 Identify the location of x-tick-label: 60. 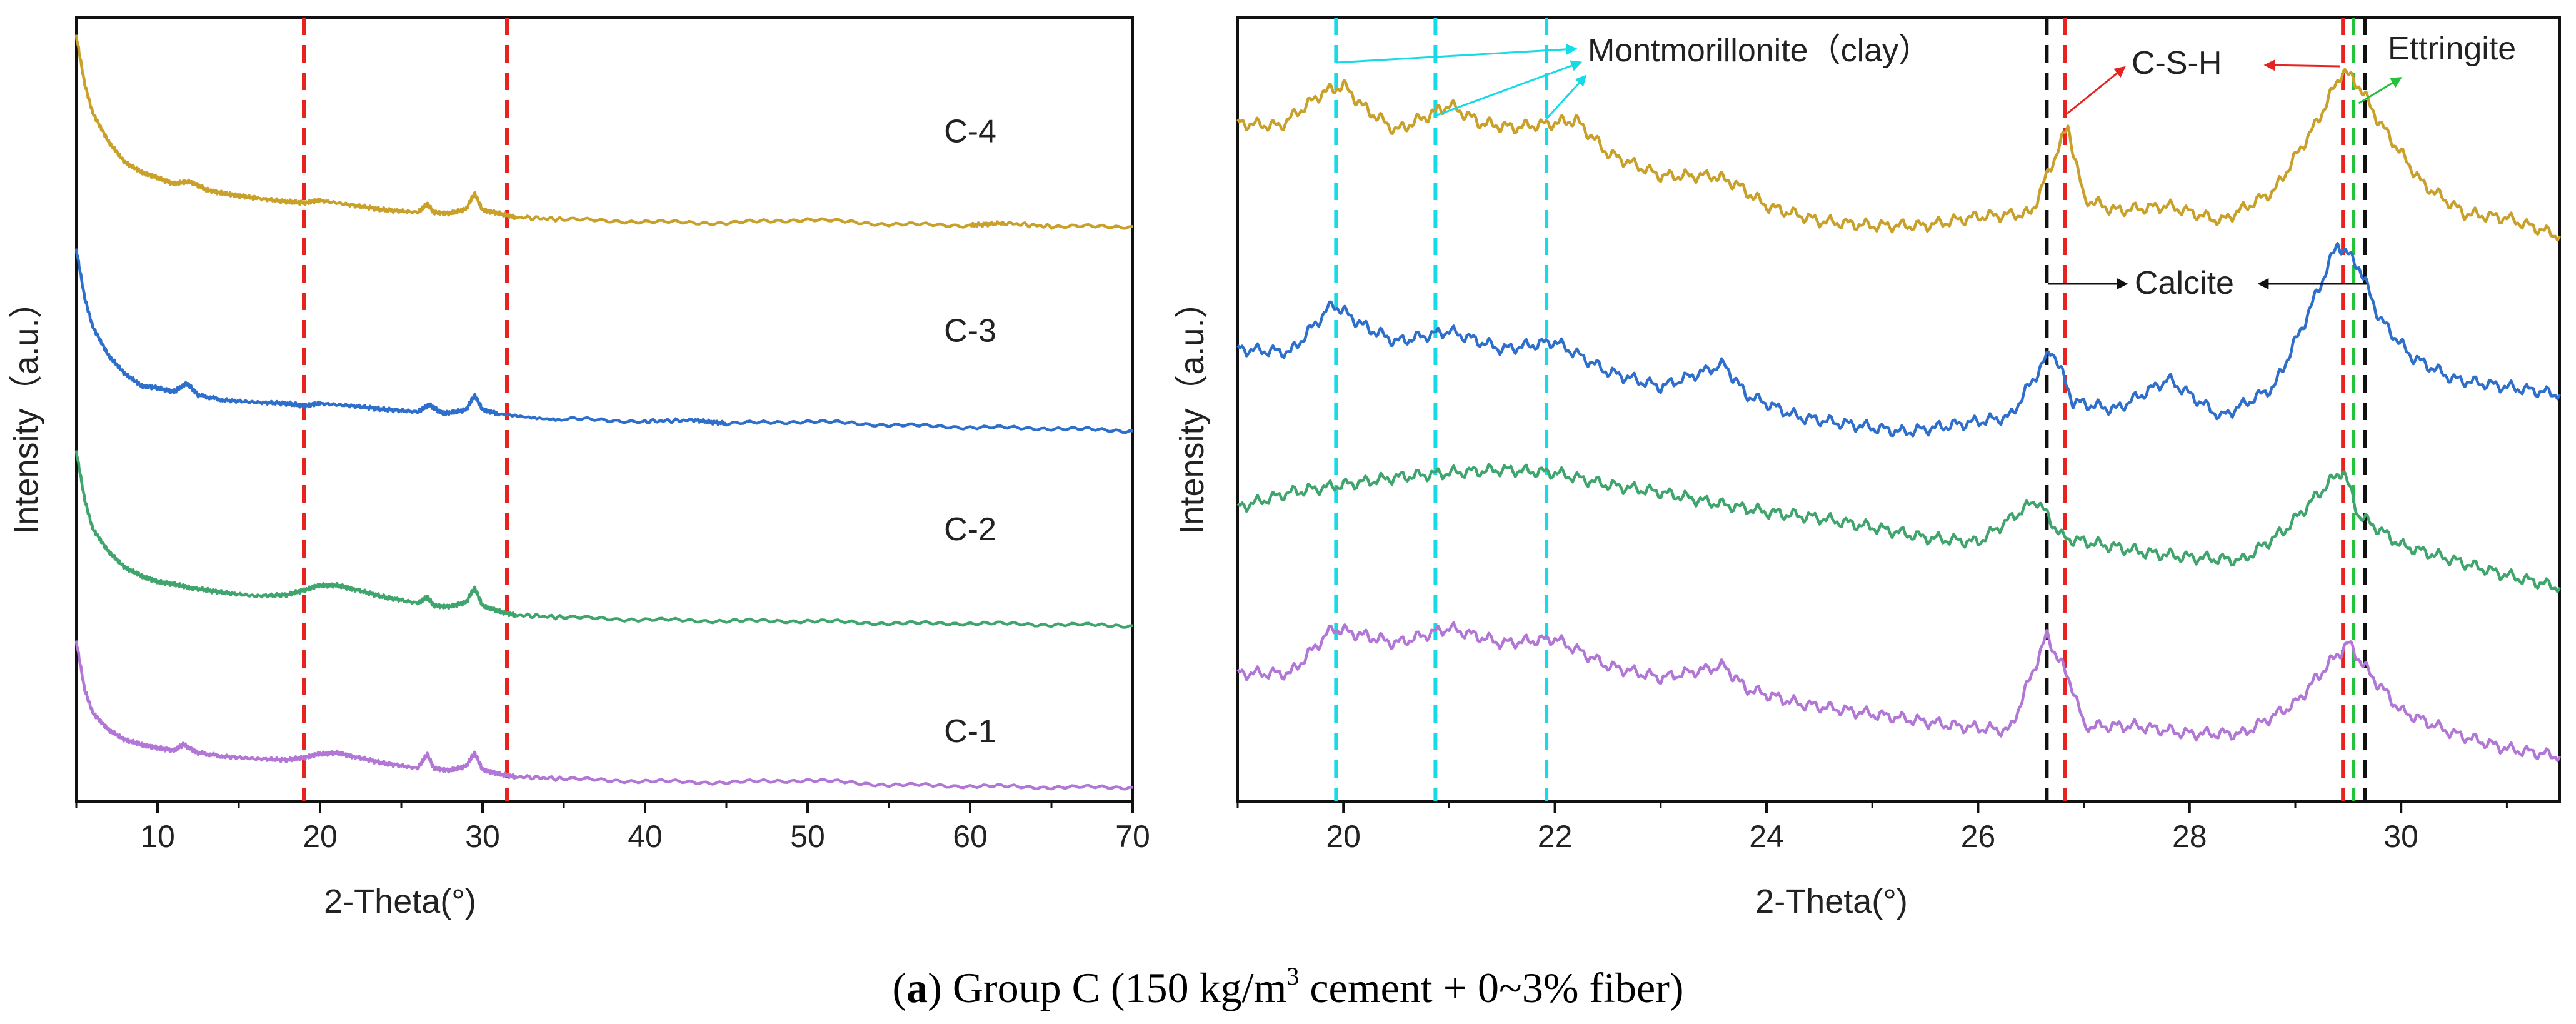
(970, 836).